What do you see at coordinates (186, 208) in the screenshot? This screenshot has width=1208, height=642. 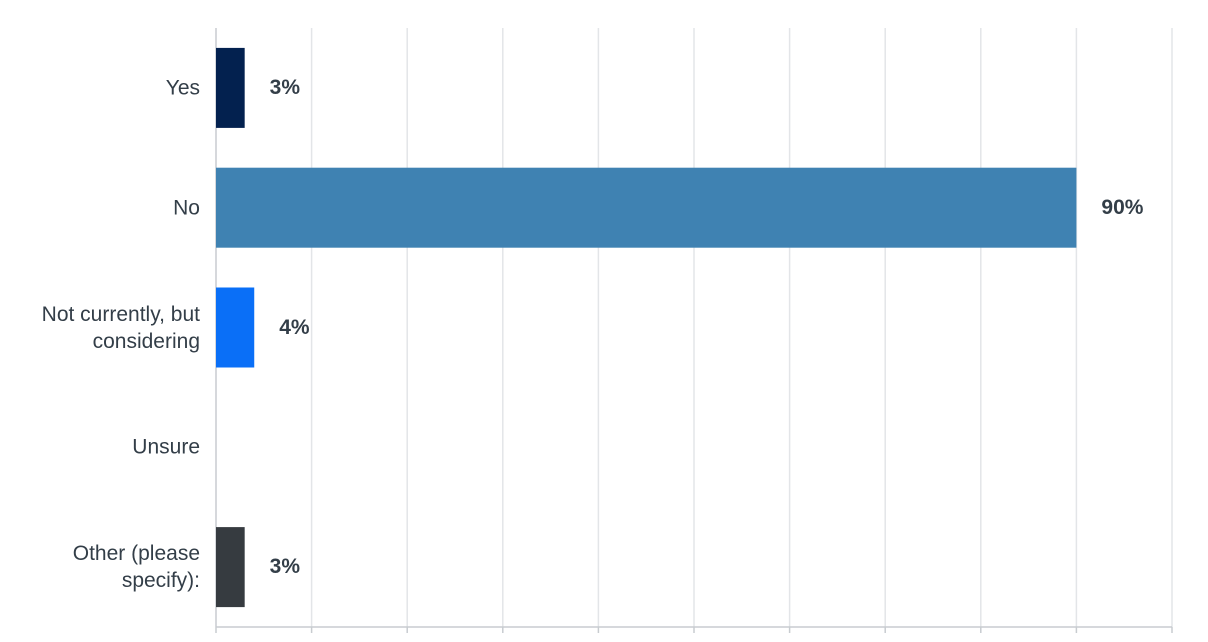 I see `category-label: No` at bounding box center [186, 208].